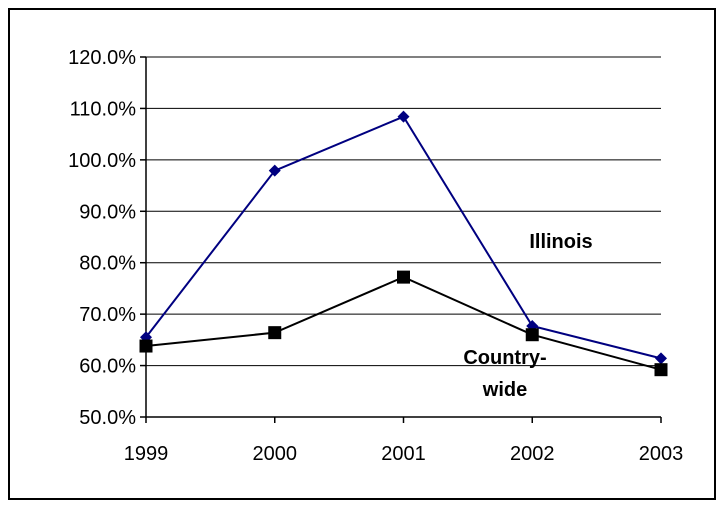  I want to click on y-tick-label: 70.0%, so click(107, 315).